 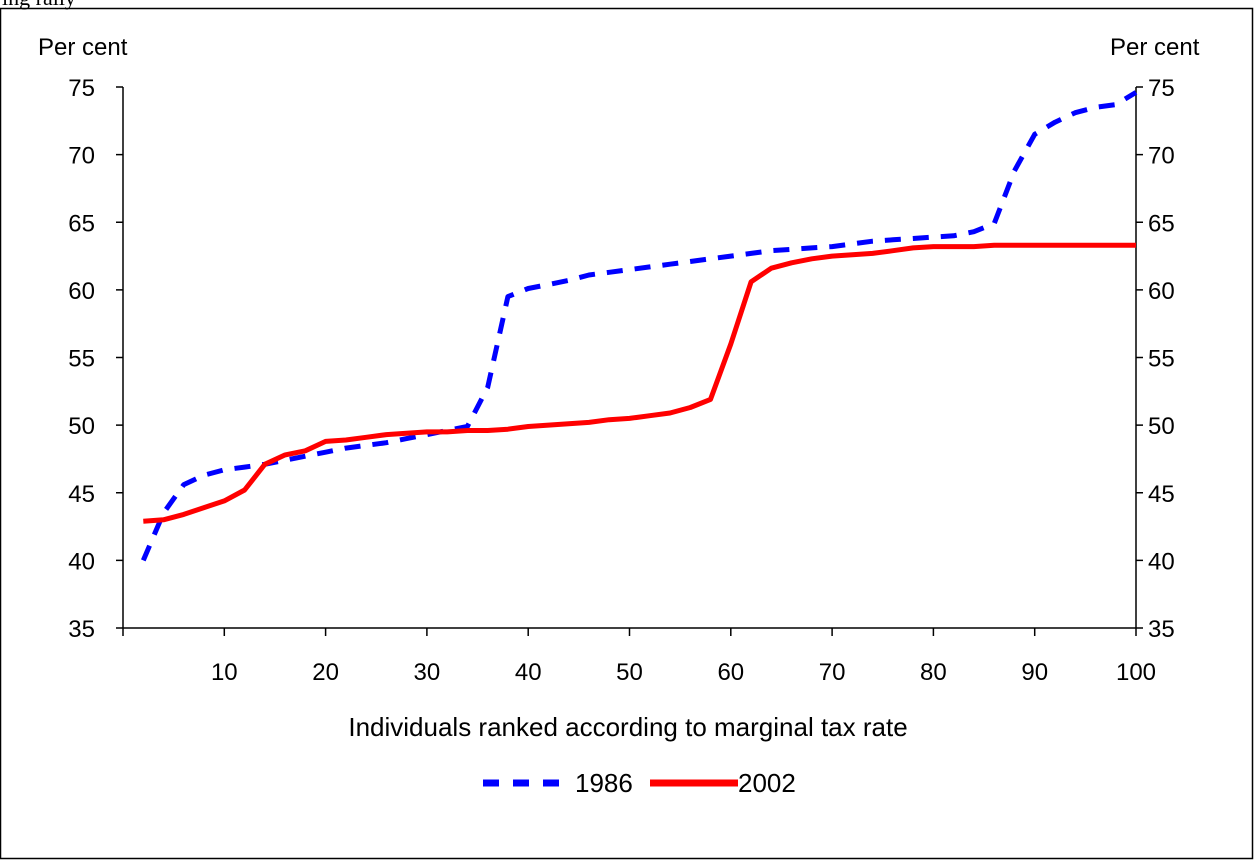 What do you see at coordinates (1161, 359) in the screenshot?
I see `y-tick-label-right: 55` at bounding box center [1161, 359].